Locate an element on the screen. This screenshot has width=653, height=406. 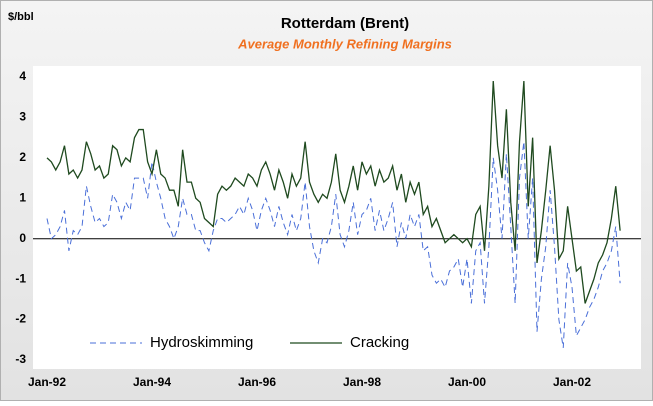
y-tick-label: 0 is located at coordinates (22, 238).